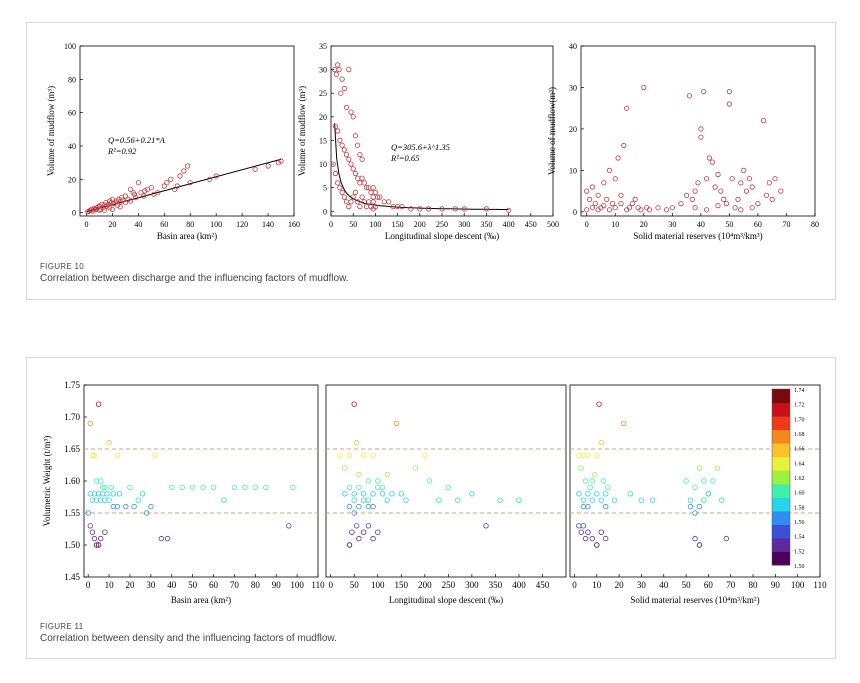 The height and width of the screenshot is (683, 860). What do you see at coordinates (72, 385) in the screenshot?
I see `y-tick-label: 1.75` at bounding box center [72, 385].